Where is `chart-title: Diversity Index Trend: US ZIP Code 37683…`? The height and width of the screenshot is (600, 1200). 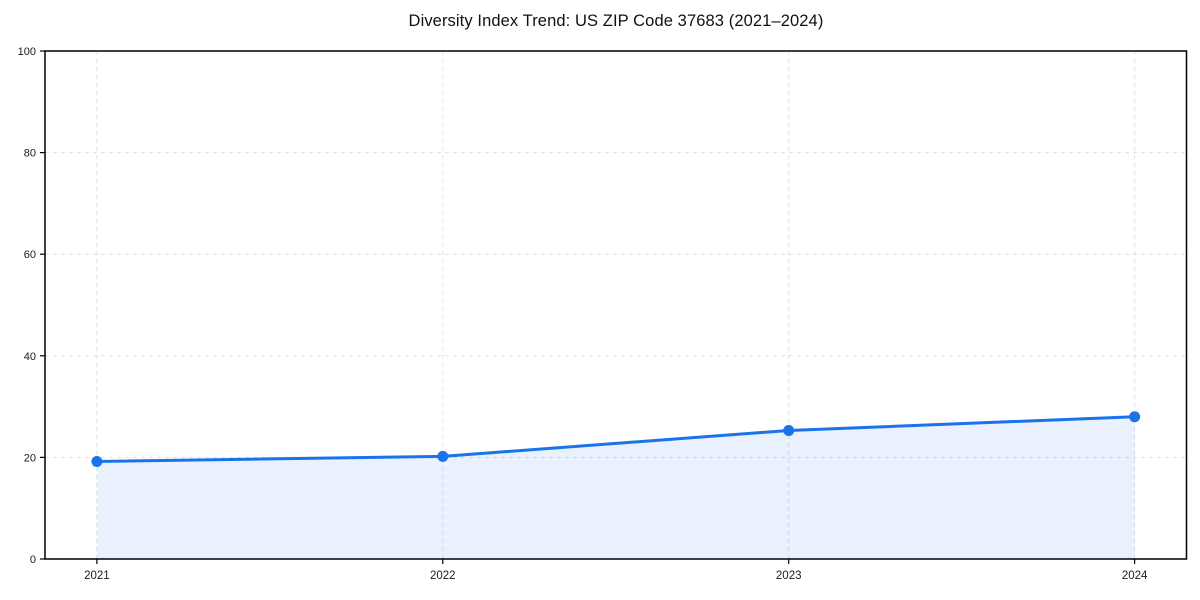 chart-title: Diversity Index Trend: US ZIP Code 37683… is located at coordinates (616, 21).